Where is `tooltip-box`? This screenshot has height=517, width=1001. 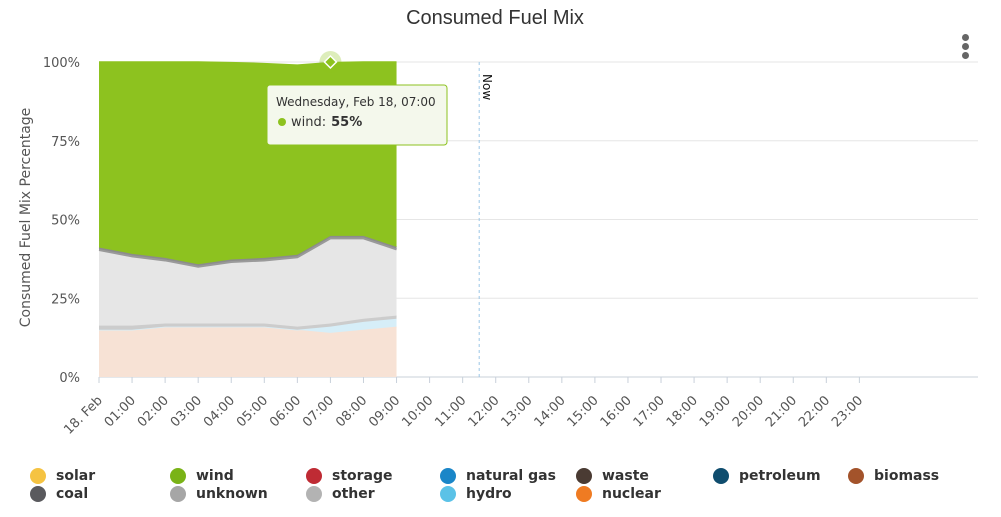 tooltip-box is located at coordinates (357, 115).